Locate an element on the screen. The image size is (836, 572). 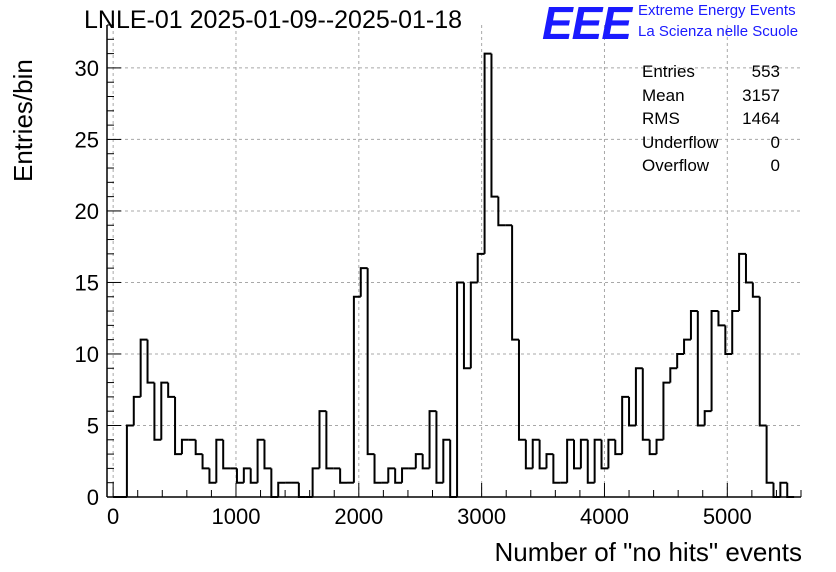
stat-mean-label: Mean is located at coordinates (663, 95).